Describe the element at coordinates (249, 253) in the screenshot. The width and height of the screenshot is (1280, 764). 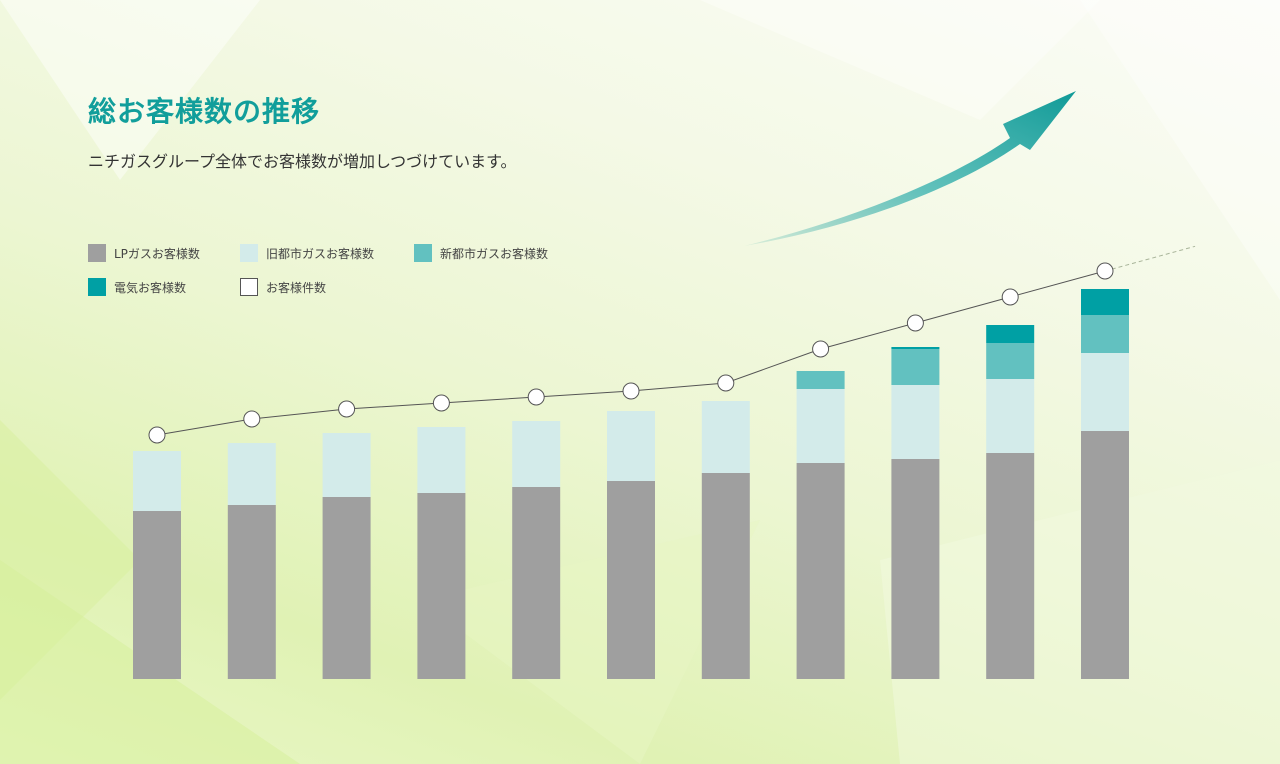
I see `legend-swatch-old-city-gas` at that location.